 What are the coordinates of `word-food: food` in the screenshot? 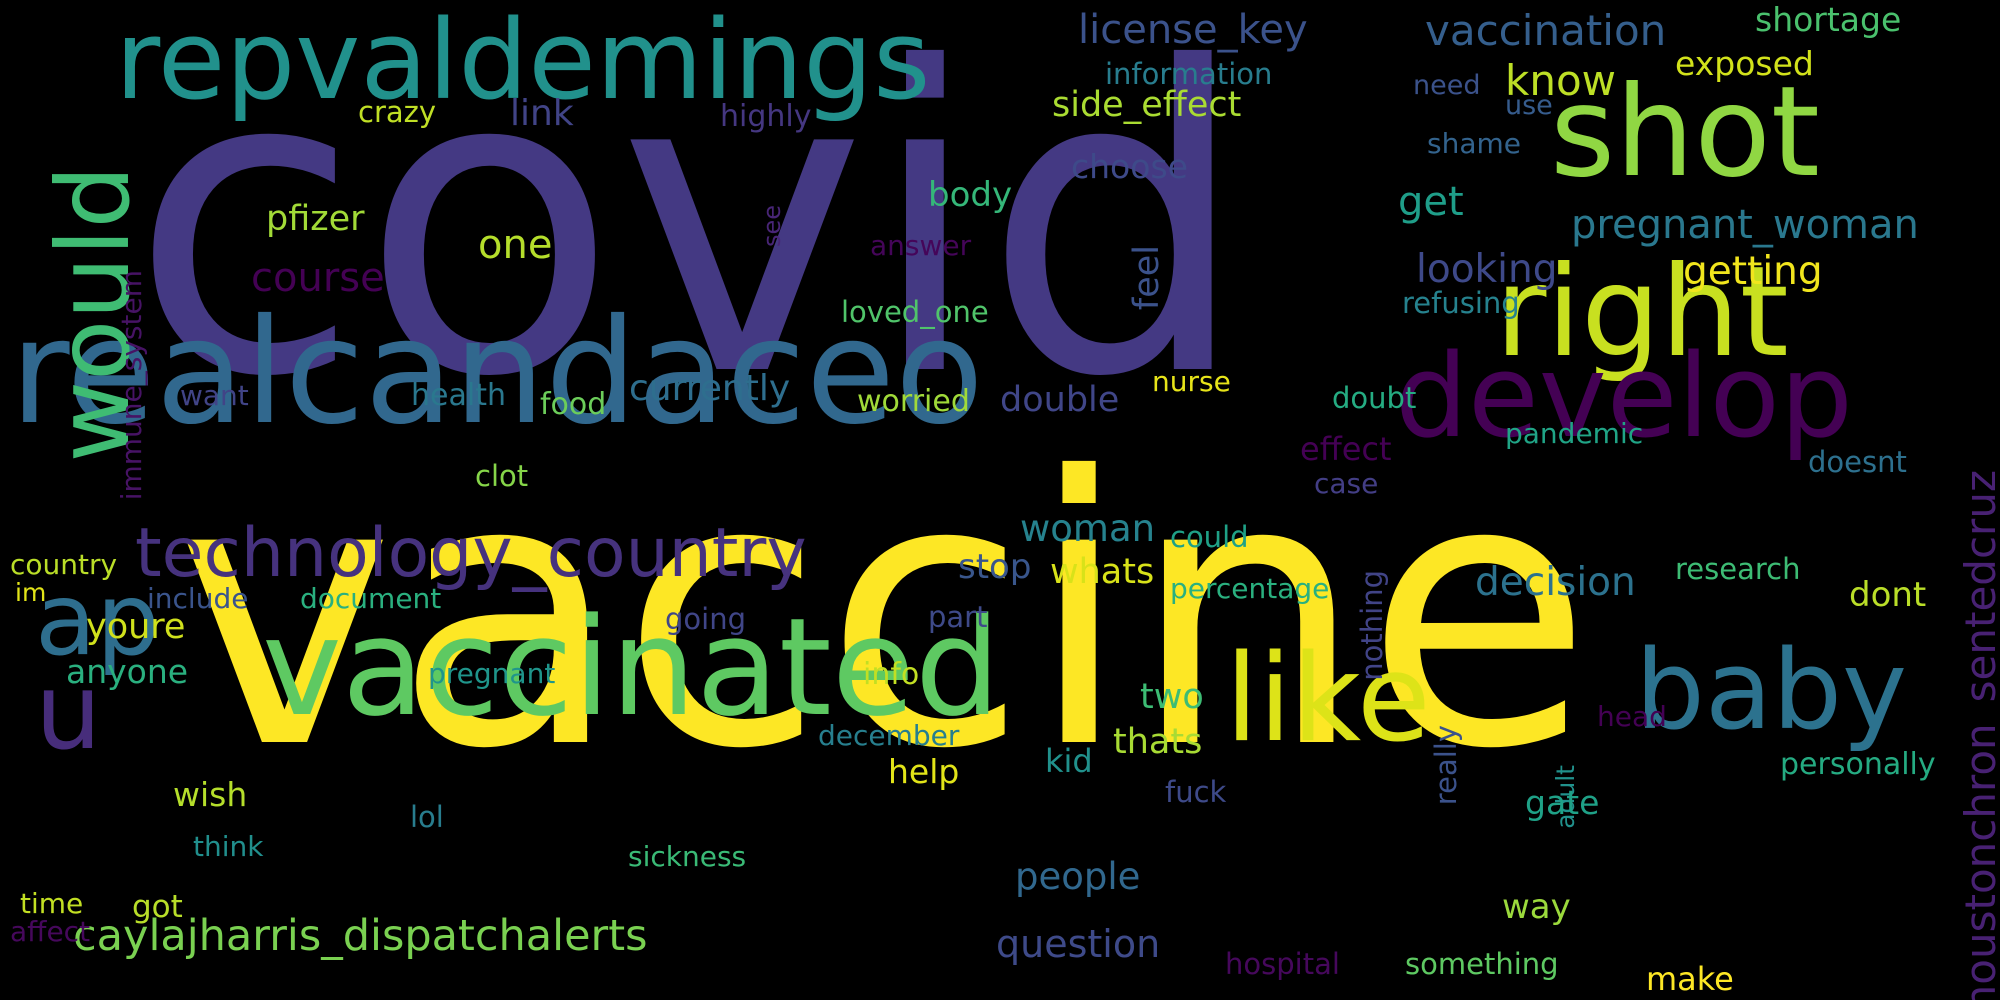 It's located at (573, 404).